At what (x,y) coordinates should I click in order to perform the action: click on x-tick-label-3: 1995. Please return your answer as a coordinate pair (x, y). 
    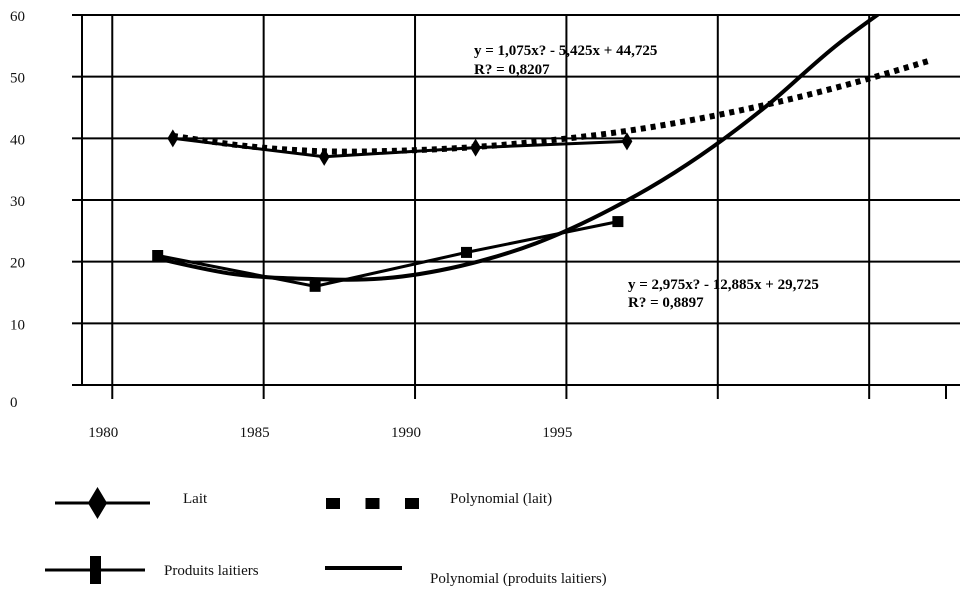
    Looking at the image, I should click on (557, 433).